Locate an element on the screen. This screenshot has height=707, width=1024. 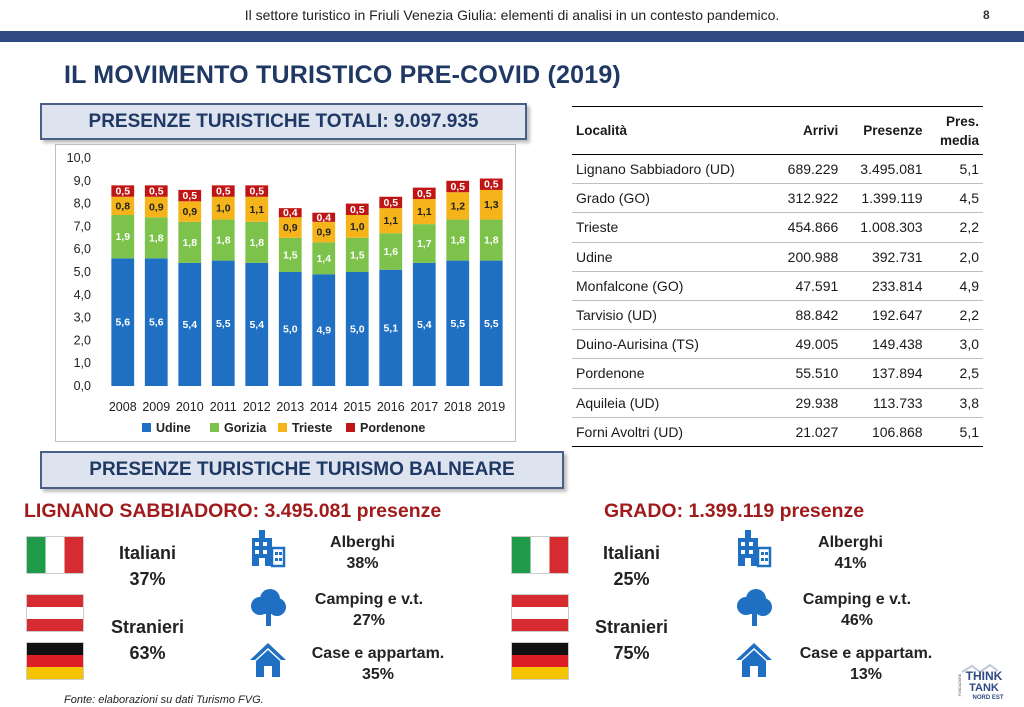
grado-italiani: Italiani 25% is located at coordinates (631, 566).